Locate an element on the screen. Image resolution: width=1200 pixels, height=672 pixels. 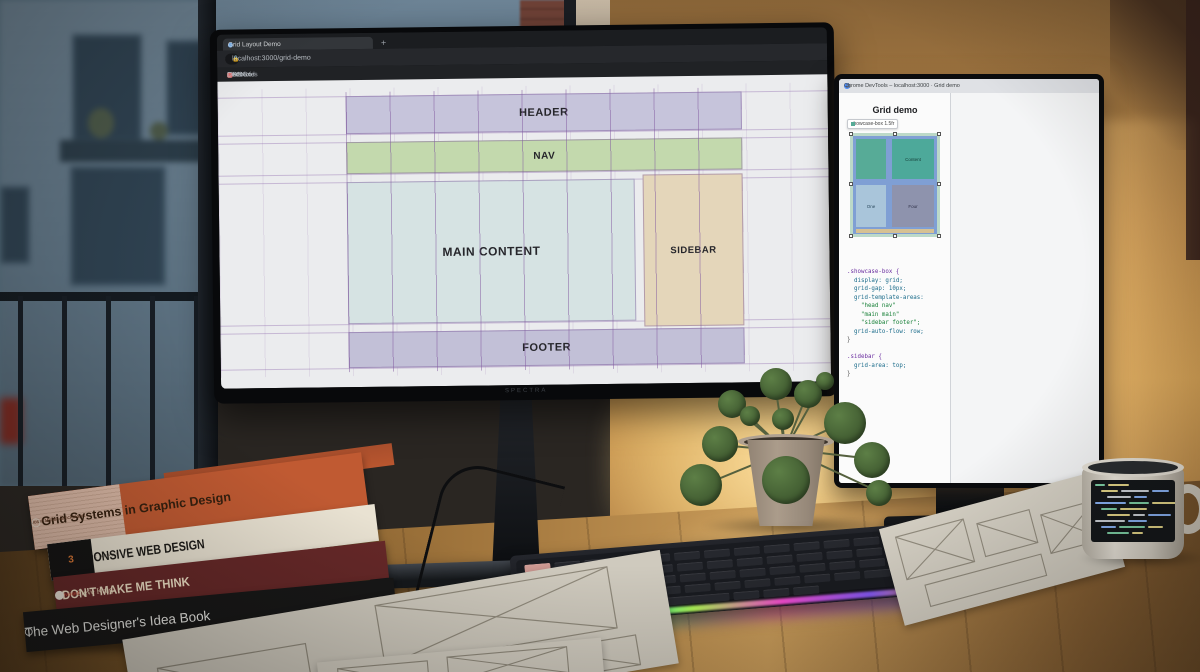
potted-plant is located at coordinates (785, 450).